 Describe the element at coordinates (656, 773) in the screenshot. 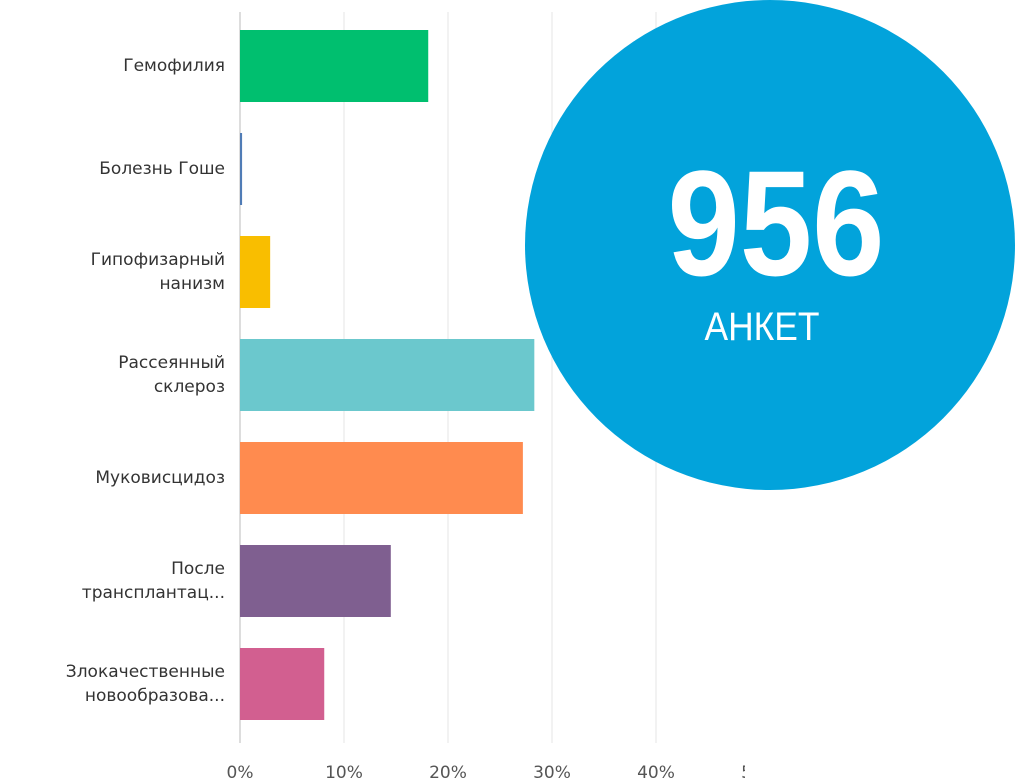

I see `x-tick-label: 40%` at that location.